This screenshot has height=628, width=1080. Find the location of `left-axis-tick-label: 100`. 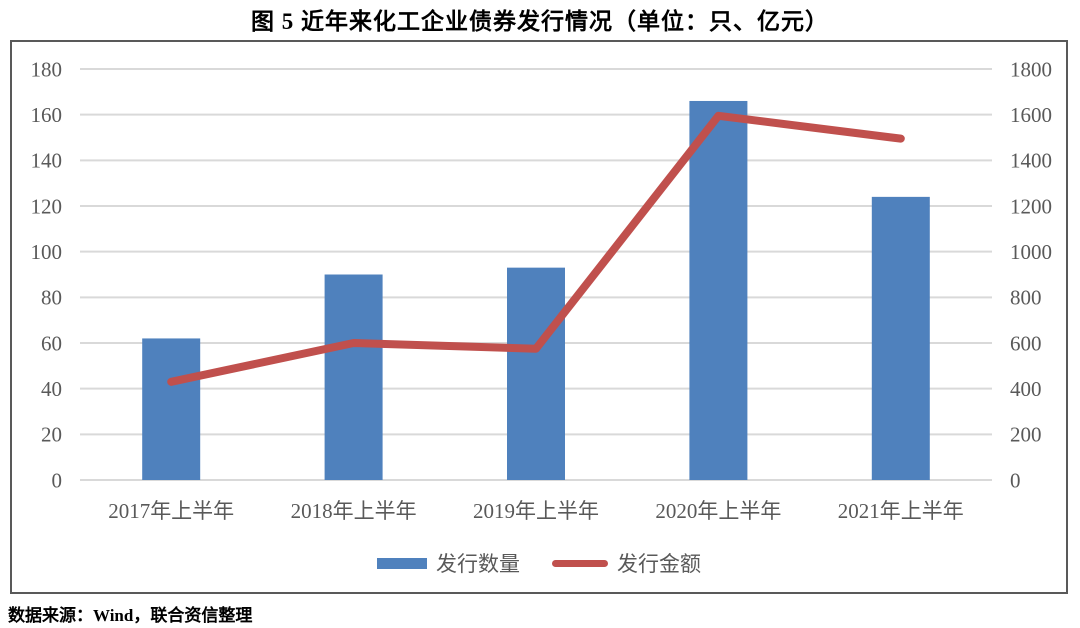

left-axis-tick-label: 100 is located at coordinates (47, 252).